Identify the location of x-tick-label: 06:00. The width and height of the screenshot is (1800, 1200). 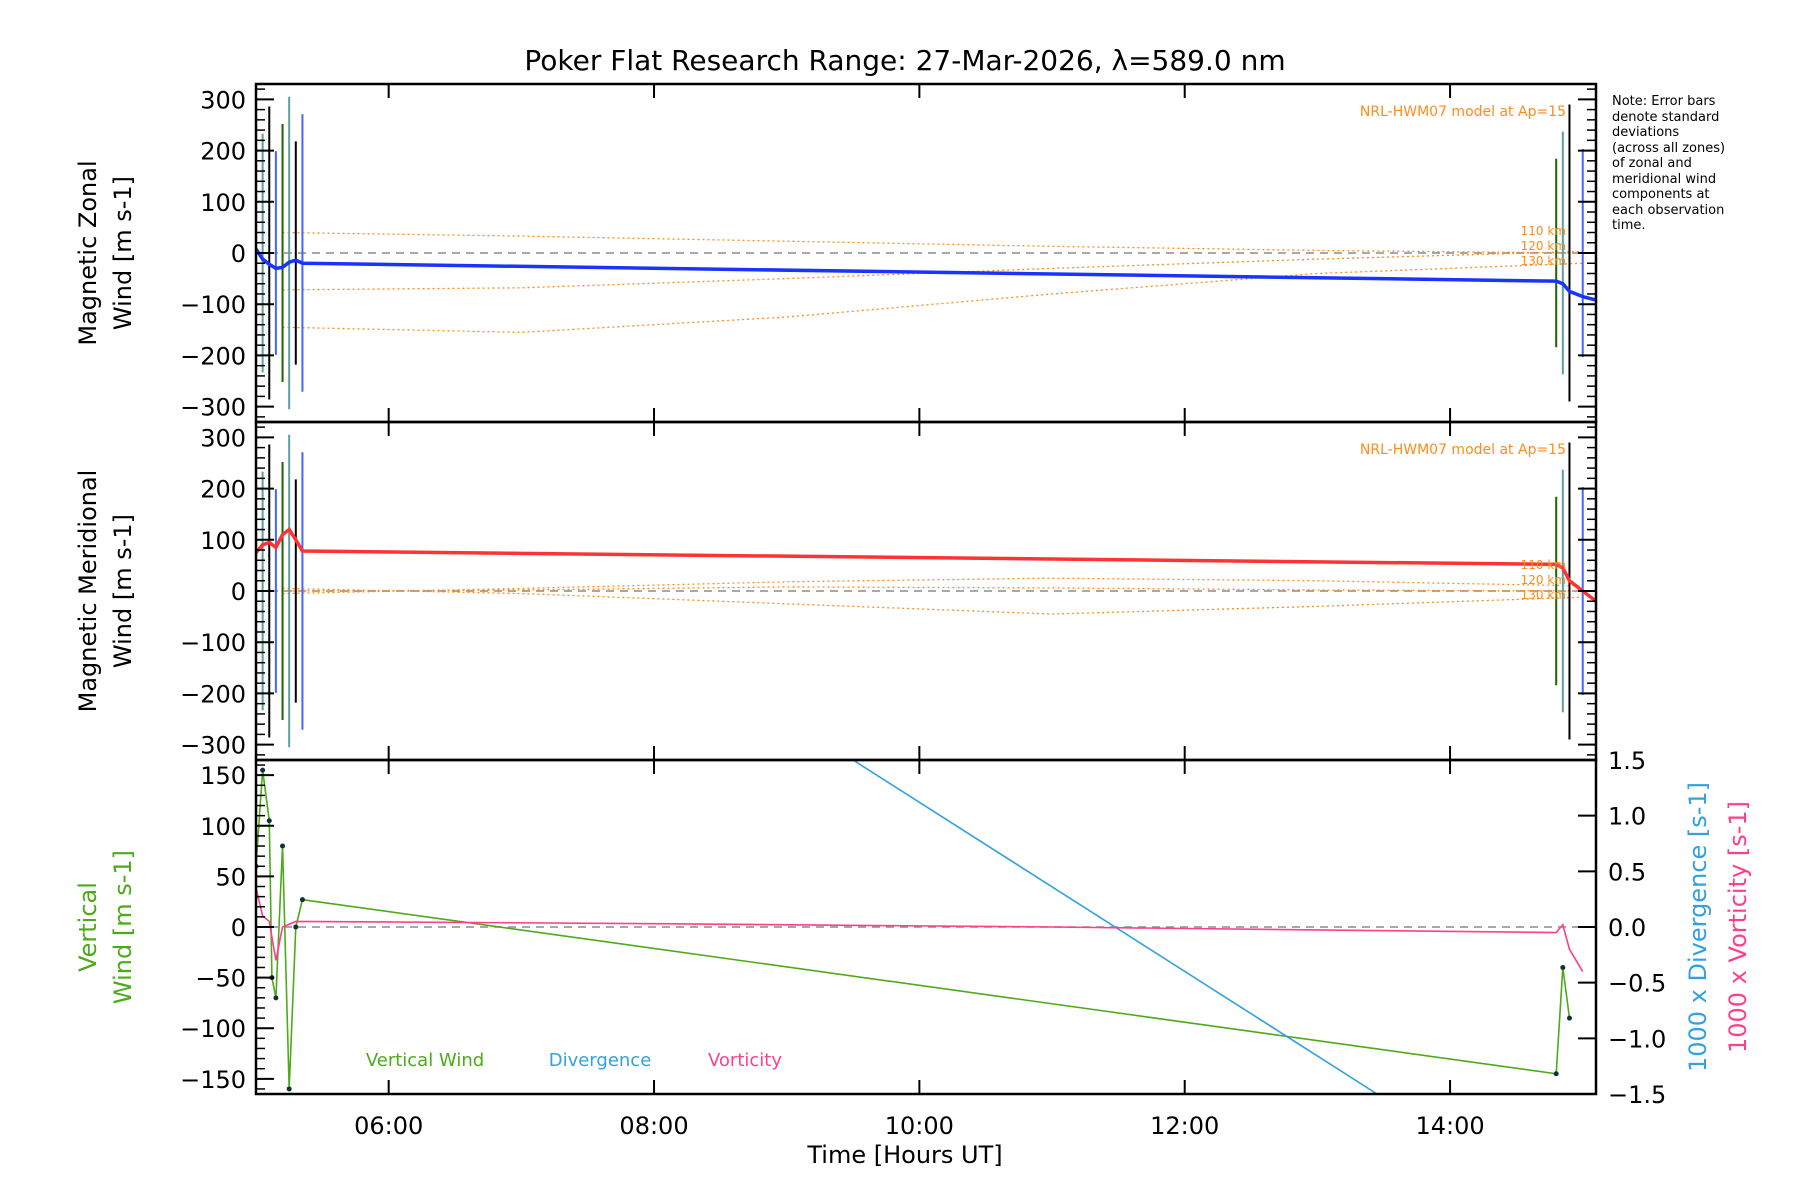
(388, 1126).